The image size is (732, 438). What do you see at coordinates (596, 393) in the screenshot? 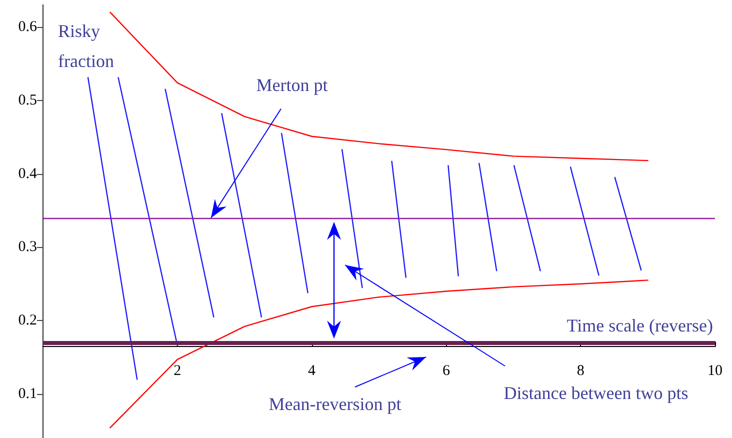
I see `annotation: Distance between two pts` at bounding box center [596, 393].